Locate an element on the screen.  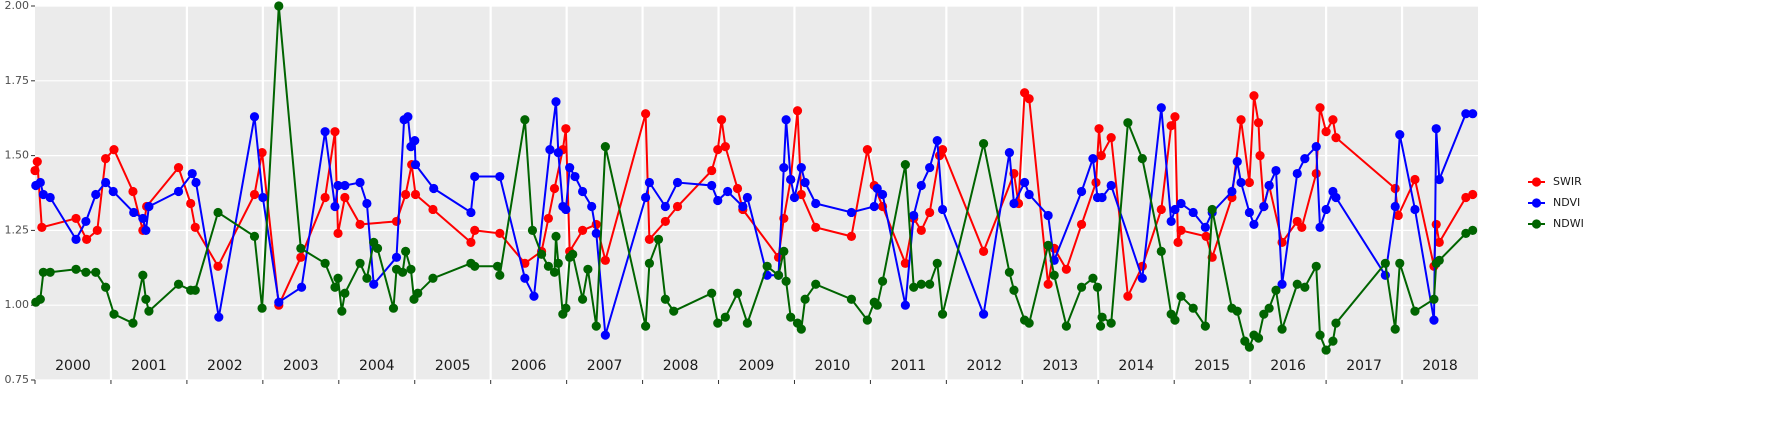
x-tick-label: 2012 is located at coordinates (985, 366).